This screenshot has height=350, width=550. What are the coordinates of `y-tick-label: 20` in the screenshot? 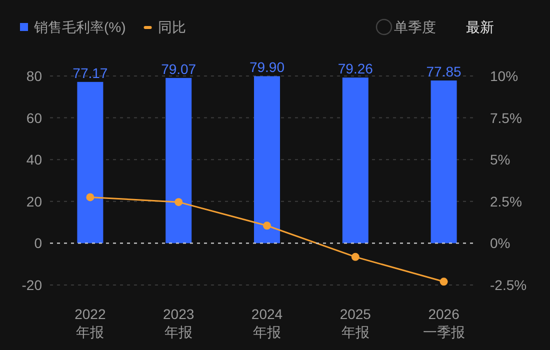 It's located at (34, 201).